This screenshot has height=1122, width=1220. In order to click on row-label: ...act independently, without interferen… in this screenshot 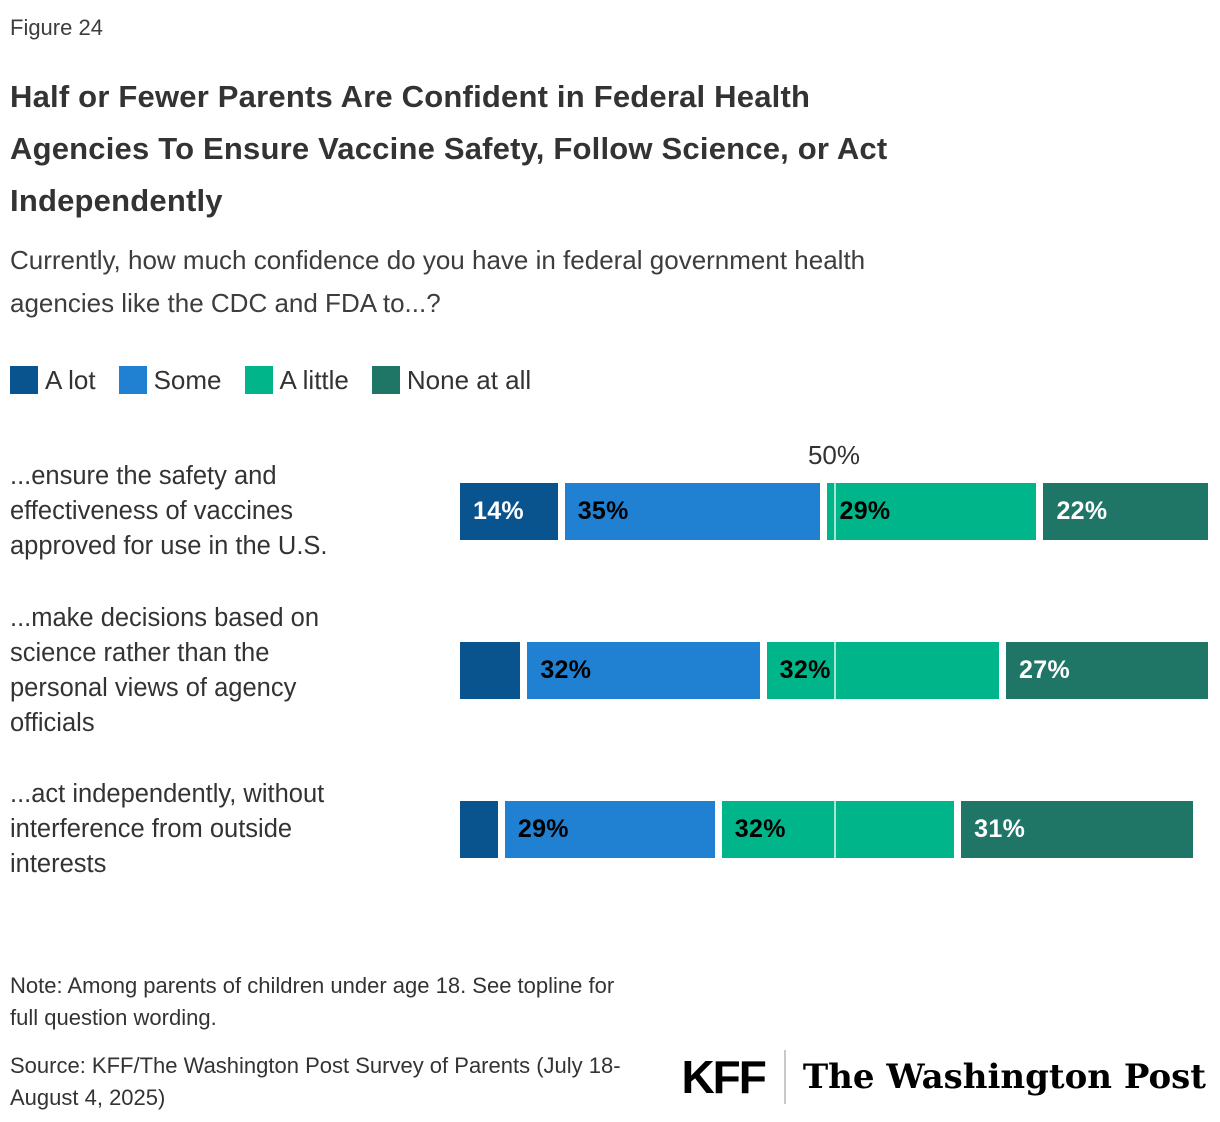, I will do `click(167, 829)`.